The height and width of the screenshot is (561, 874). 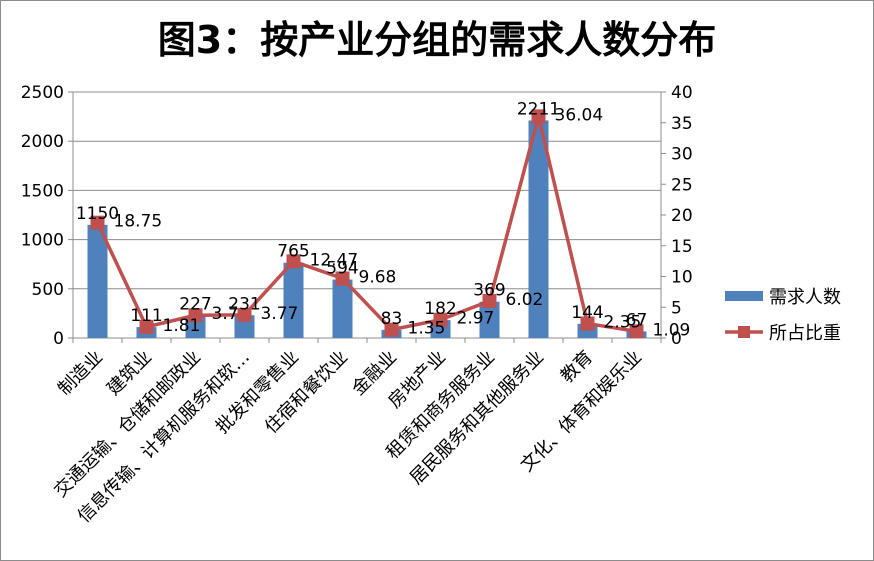 I want to click on left-axis-tick-label: 1500, so click(x=42, y=191).